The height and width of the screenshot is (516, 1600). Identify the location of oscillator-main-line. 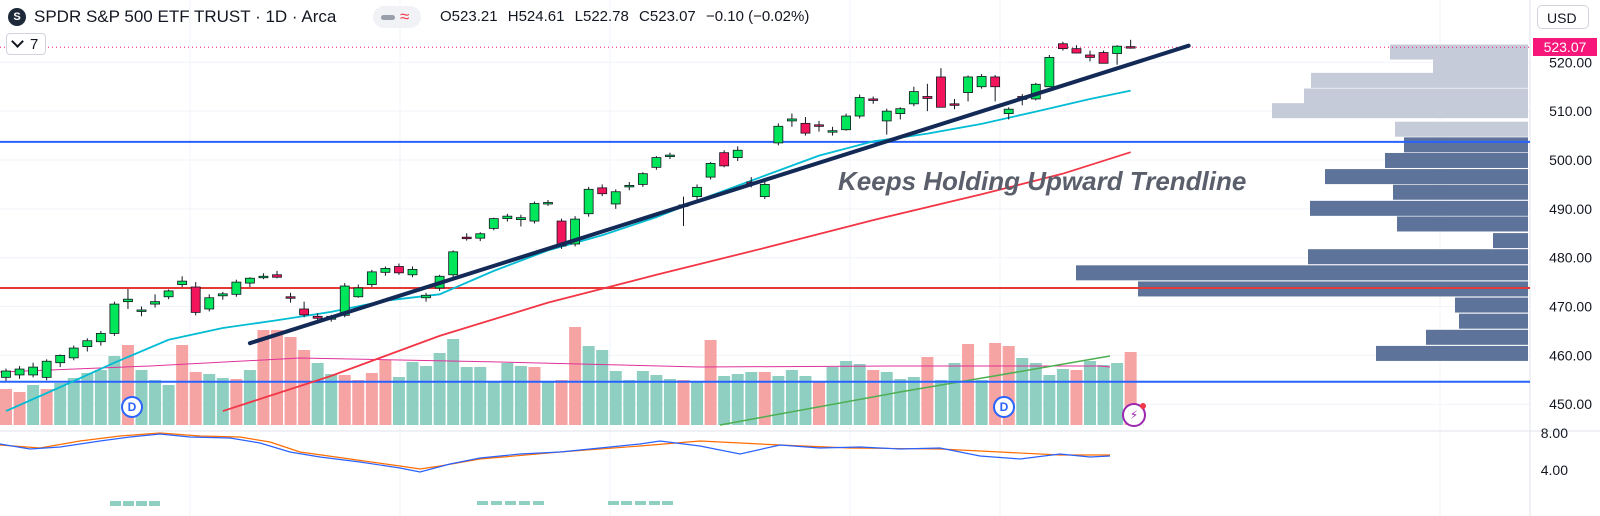
(555, 453).